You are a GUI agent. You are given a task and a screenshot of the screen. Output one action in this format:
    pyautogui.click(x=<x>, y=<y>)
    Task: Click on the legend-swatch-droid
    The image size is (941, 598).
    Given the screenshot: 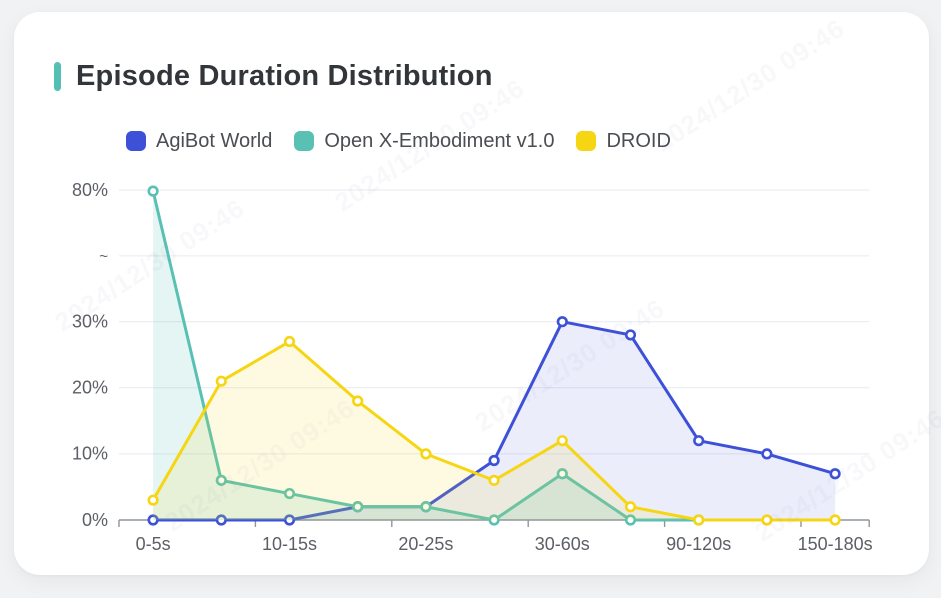 What is the action you would take?
    pyautogui.click(x=586, y=141)
    